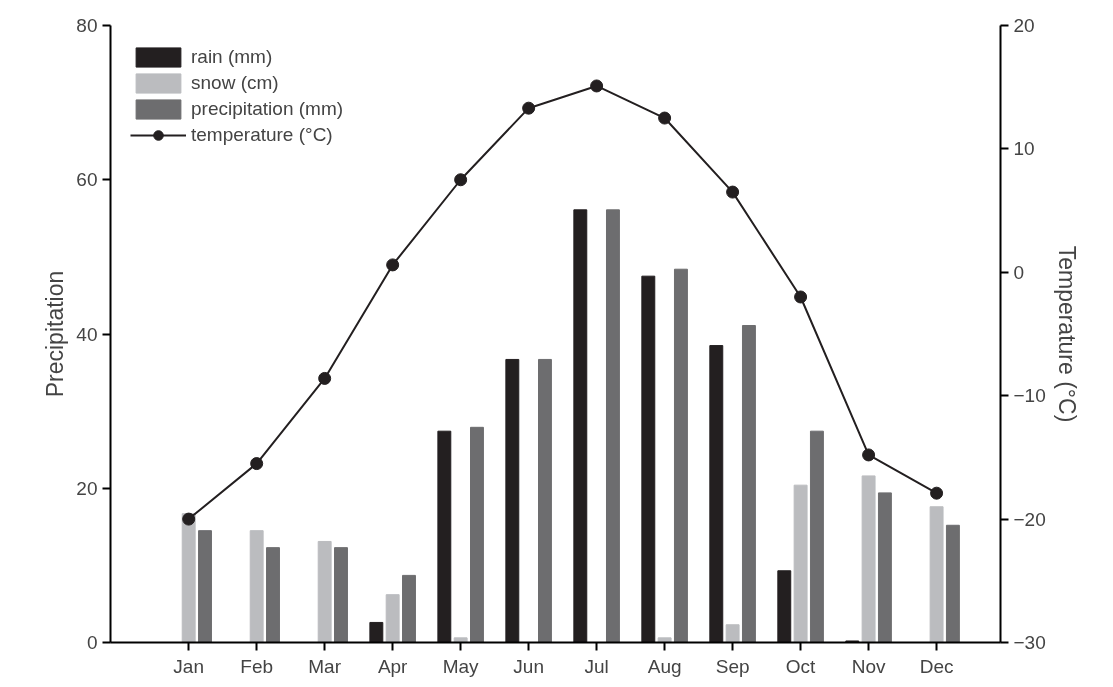  Describe the element at coordinates (325, 666) in the screenshot. I see `x-tick-label: Mar` at that location.